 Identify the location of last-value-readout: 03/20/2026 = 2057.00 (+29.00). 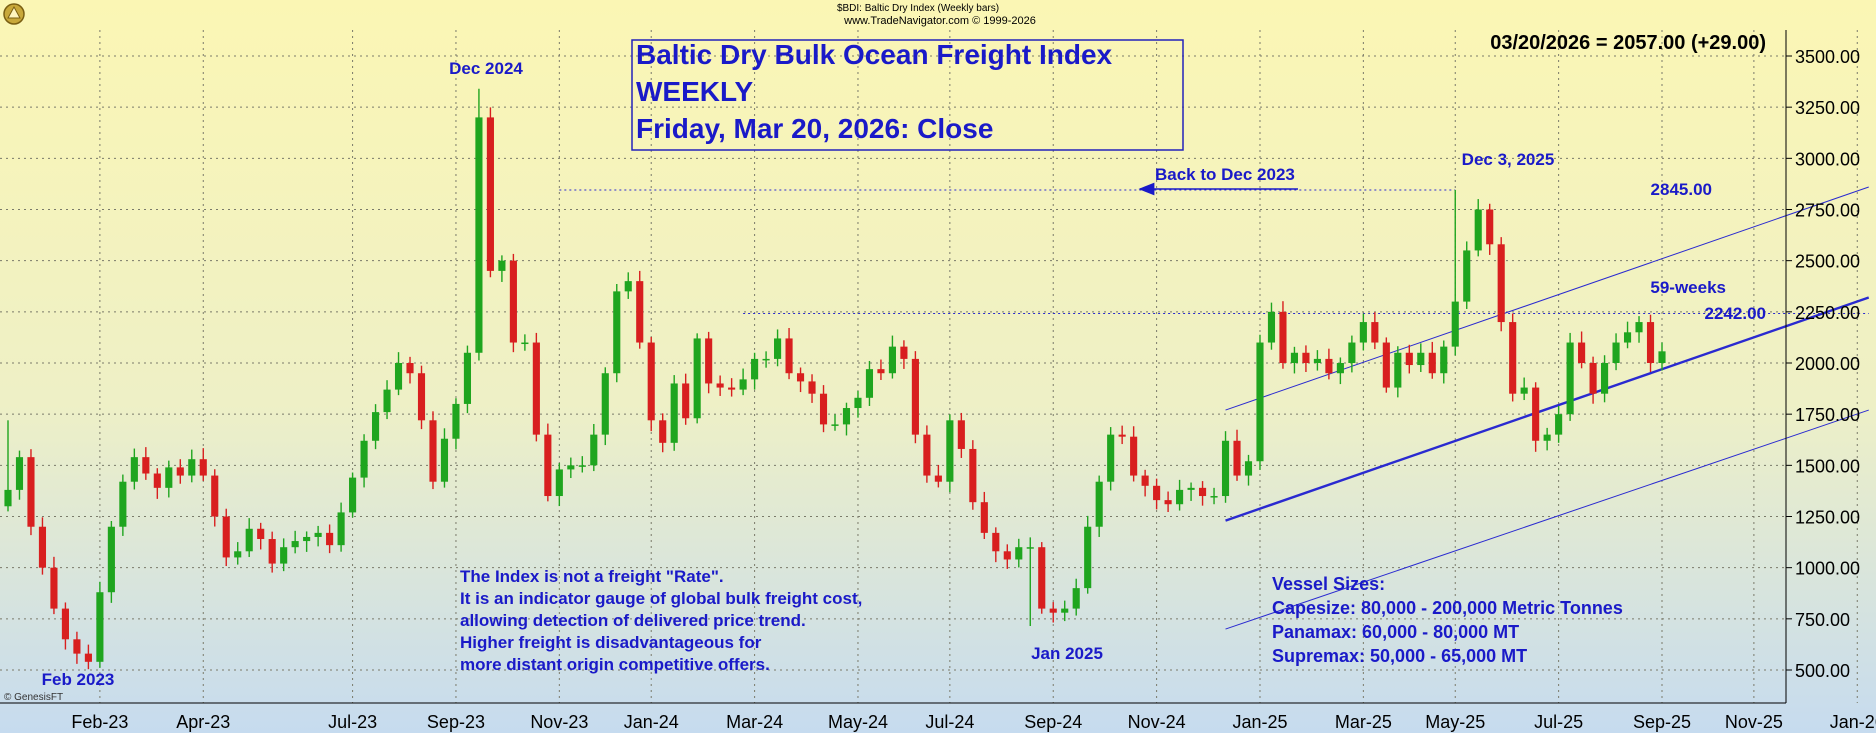
(1628, 43).